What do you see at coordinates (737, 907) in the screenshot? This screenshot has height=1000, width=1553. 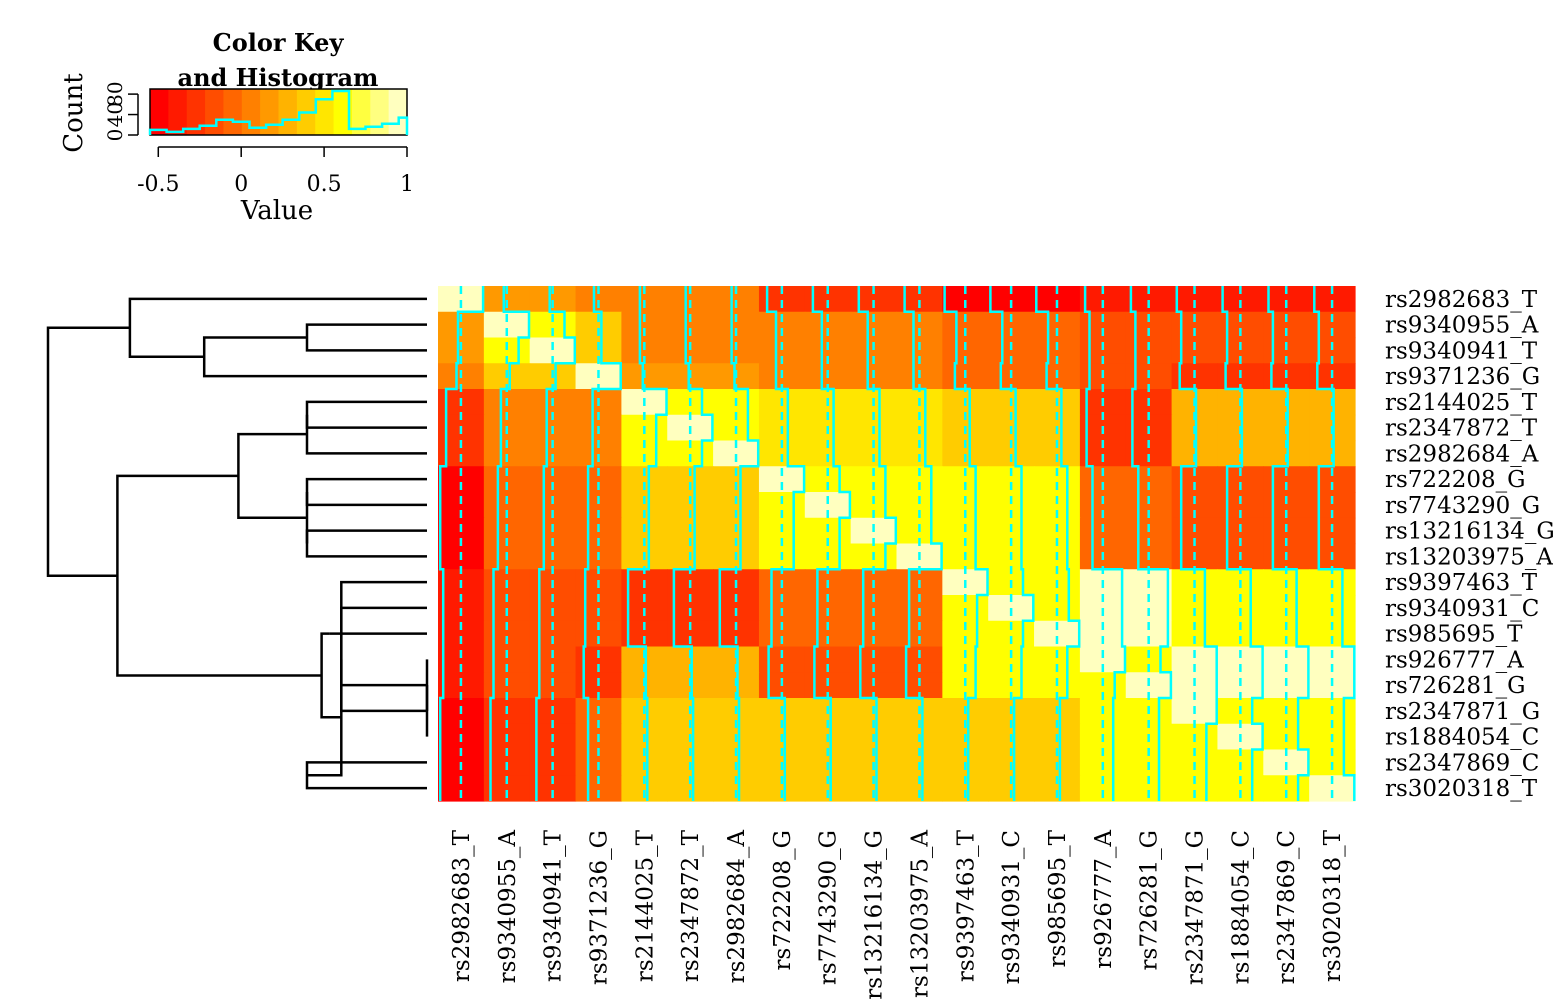 I see `column-label: rs2982684_A` at bounding box center [737, 907].